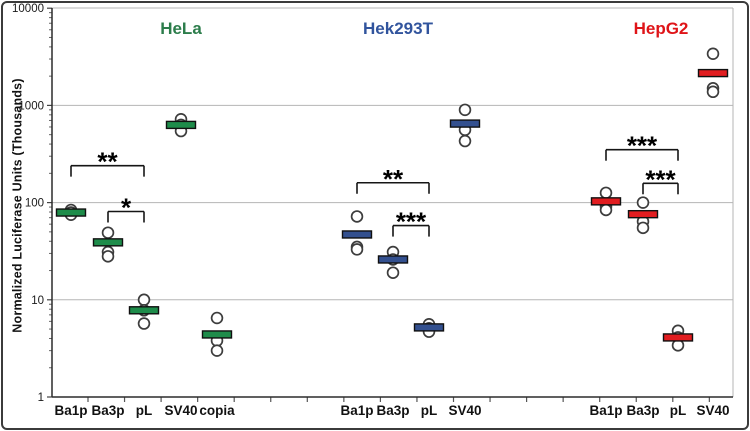 This screenshot has height=431, width=750. What do you see at coordinates (41, 398) in the screenshot?
I see `y-tick-label: 1` at bounding box center [41, 398].